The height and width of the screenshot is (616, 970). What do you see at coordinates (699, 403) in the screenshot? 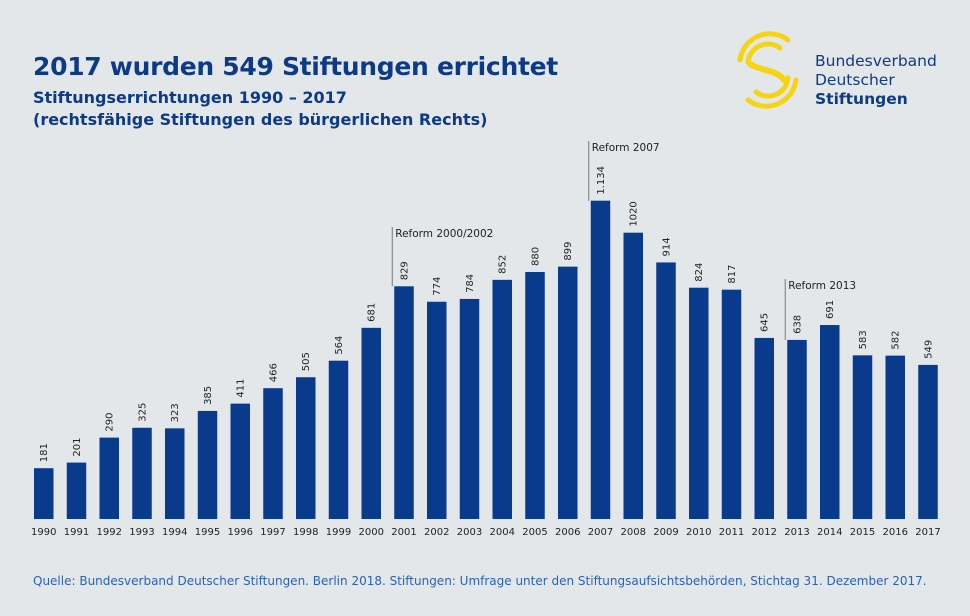
I see `bar-2010` at bounding box center [699, 403].